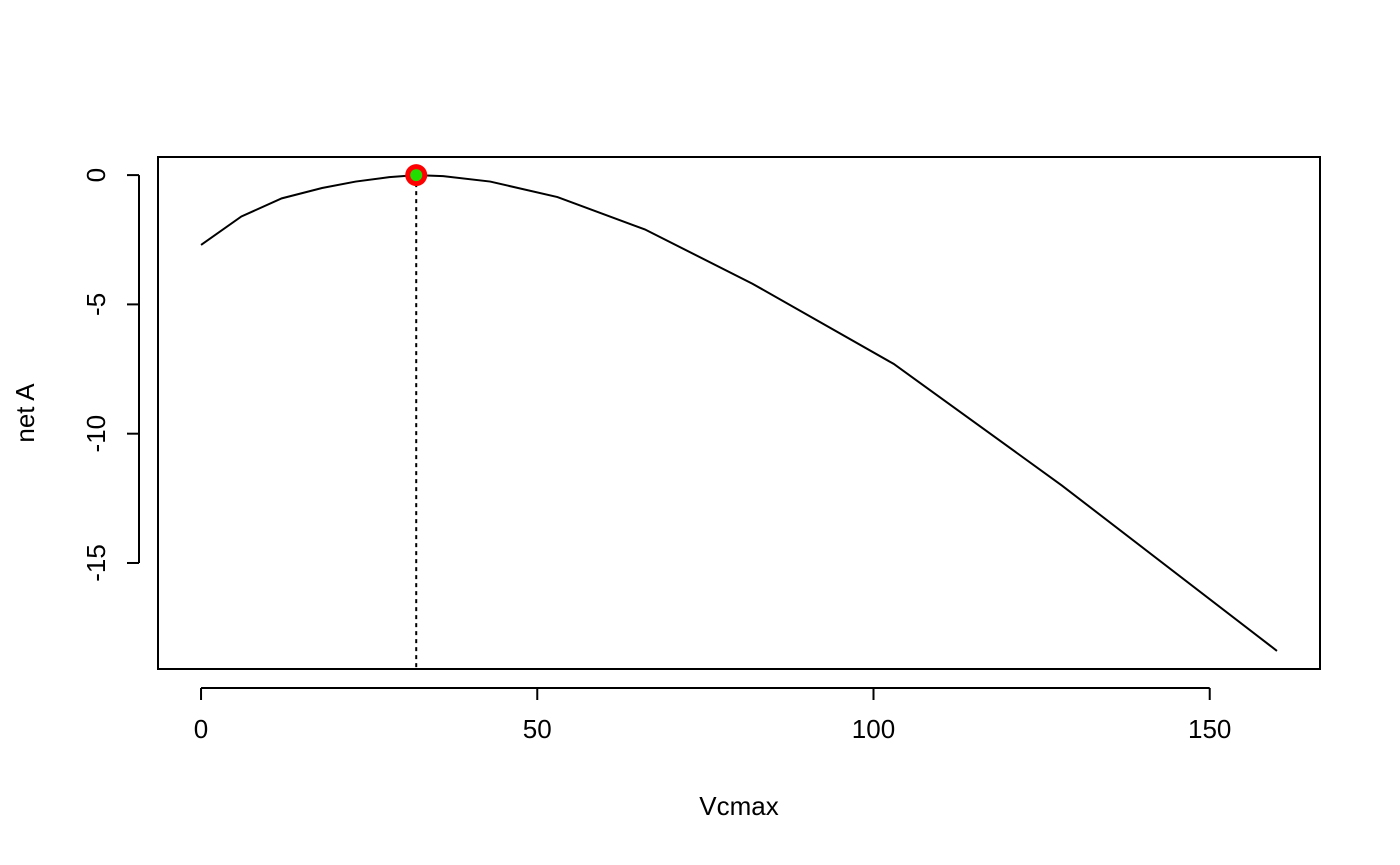 Image resolution: width=1400 pixels, height=865 pixels. I want to click on x-tick-label: 50, so click(537, 729).